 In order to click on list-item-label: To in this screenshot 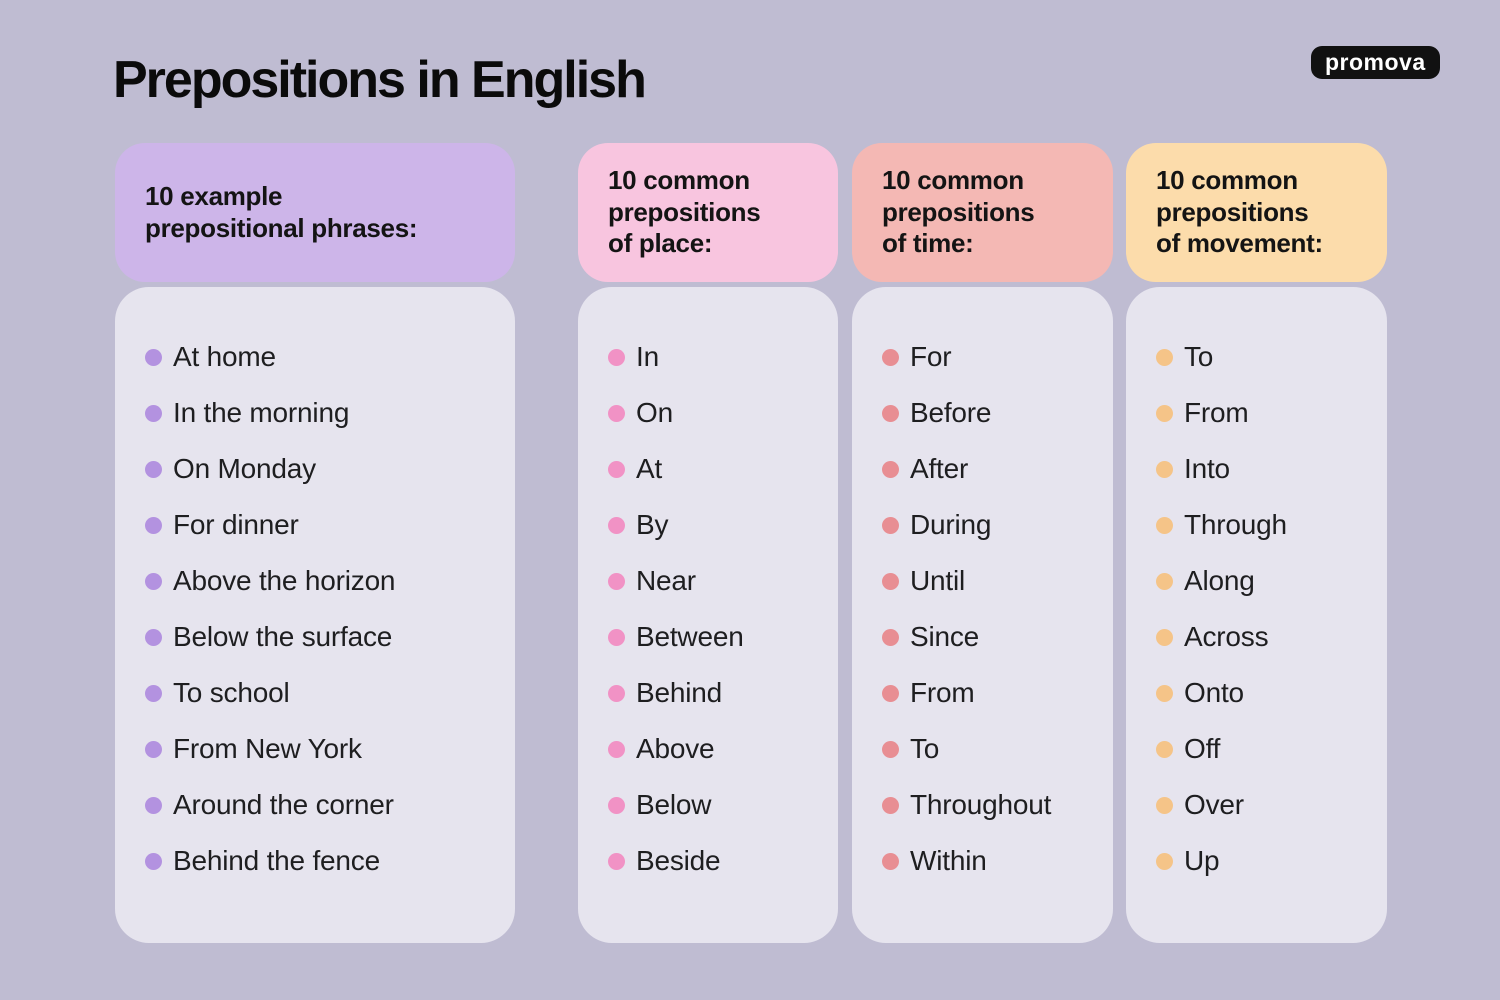, I will do `click(925, 748)`.